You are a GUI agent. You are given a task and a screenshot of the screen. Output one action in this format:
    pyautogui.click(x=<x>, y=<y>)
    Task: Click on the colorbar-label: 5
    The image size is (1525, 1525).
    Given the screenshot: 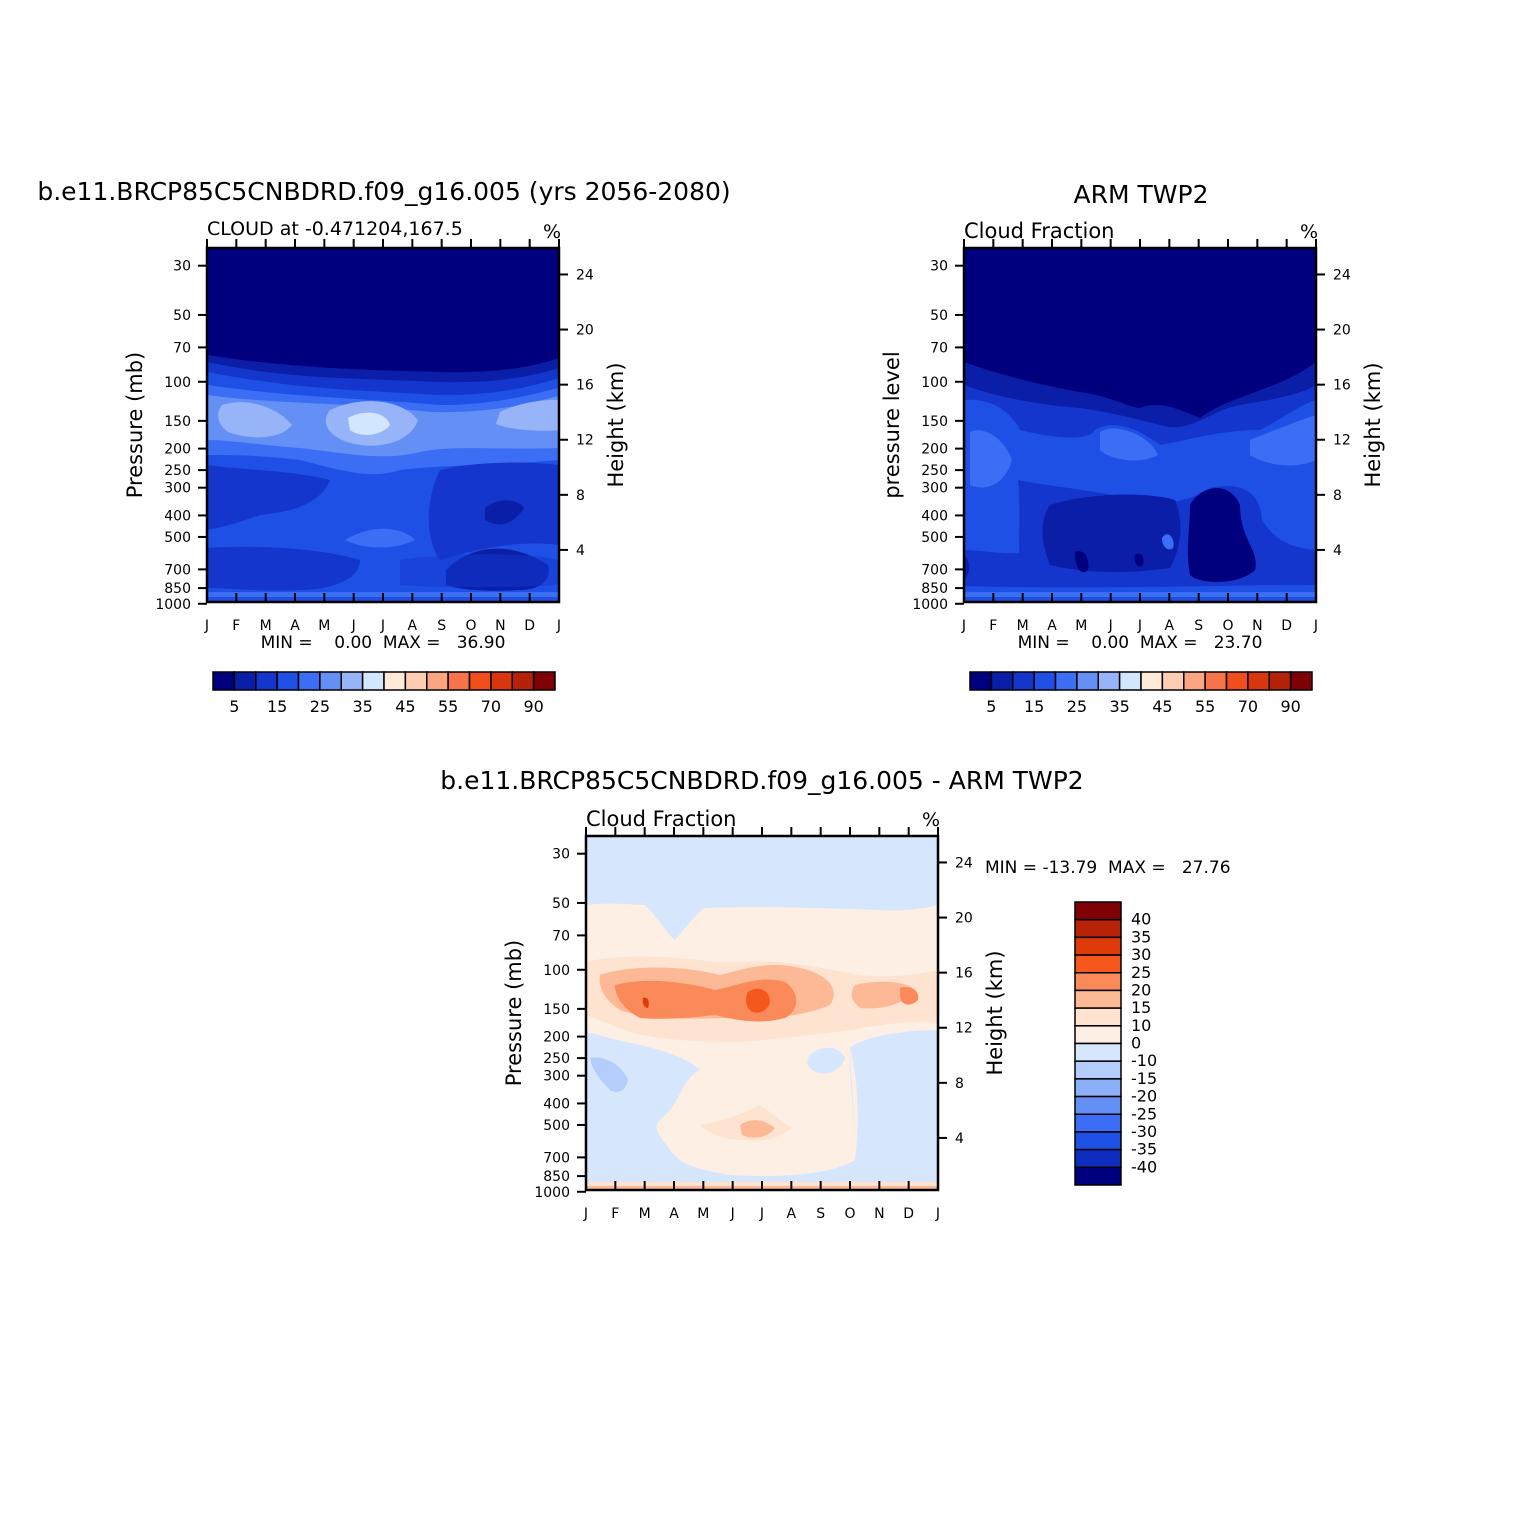 What is the action you would take?
    pyautogui.click(x=234, y=706)
    